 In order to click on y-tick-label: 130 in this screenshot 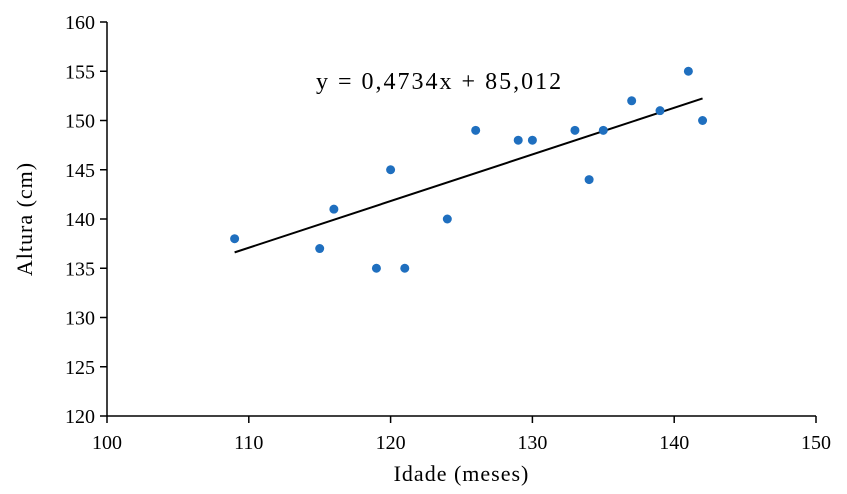, I will do `click(80, 319)`.